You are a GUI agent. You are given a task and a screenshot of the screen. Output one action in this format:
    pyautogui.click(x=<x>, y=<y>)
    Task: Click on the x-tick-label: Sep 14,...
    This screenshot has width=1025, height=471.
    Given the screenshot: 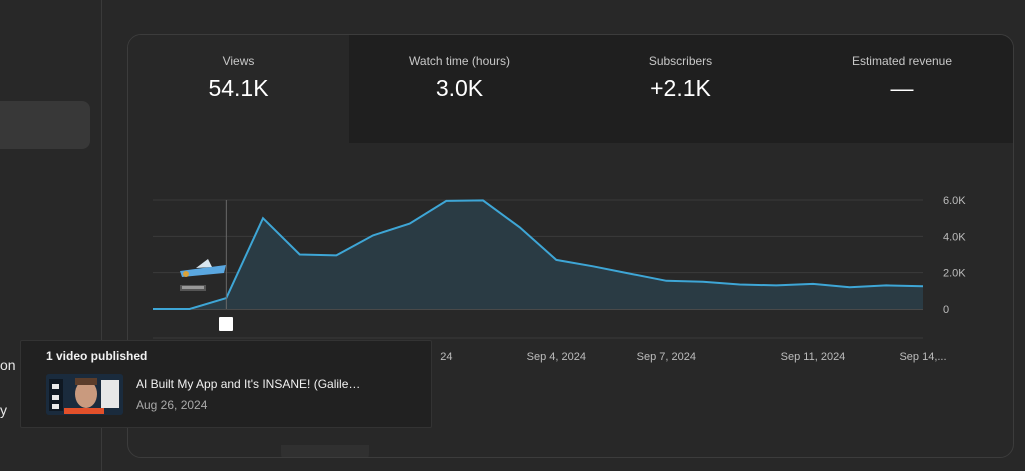 What is the action you would take?
    pyautogui.click(x=922, y=357)
    